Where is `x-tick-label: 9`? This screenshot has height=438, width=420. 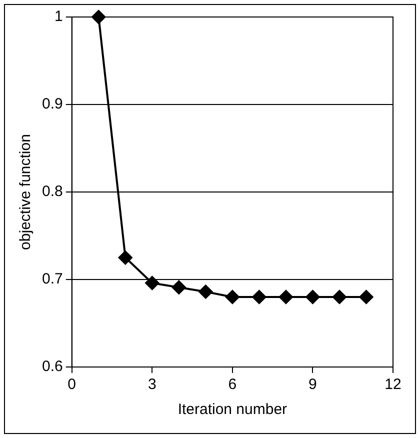
x-tick-label: 9 is located at coordinates (312, 385).